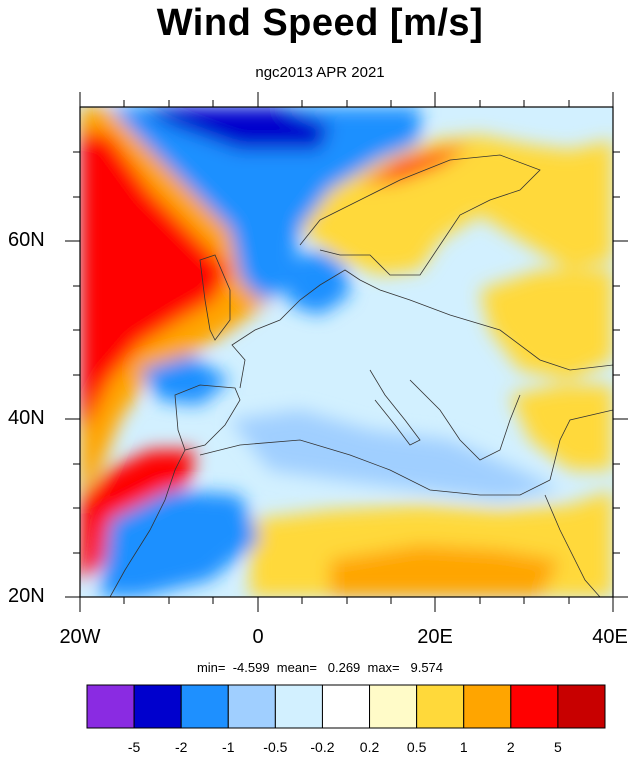 The width and height of the screenshot is (640, 762). What do you see at coordinates (322, 747) in the screenshot?
I see `colorbar-label: -0.2` at bounding box center [322, 747].